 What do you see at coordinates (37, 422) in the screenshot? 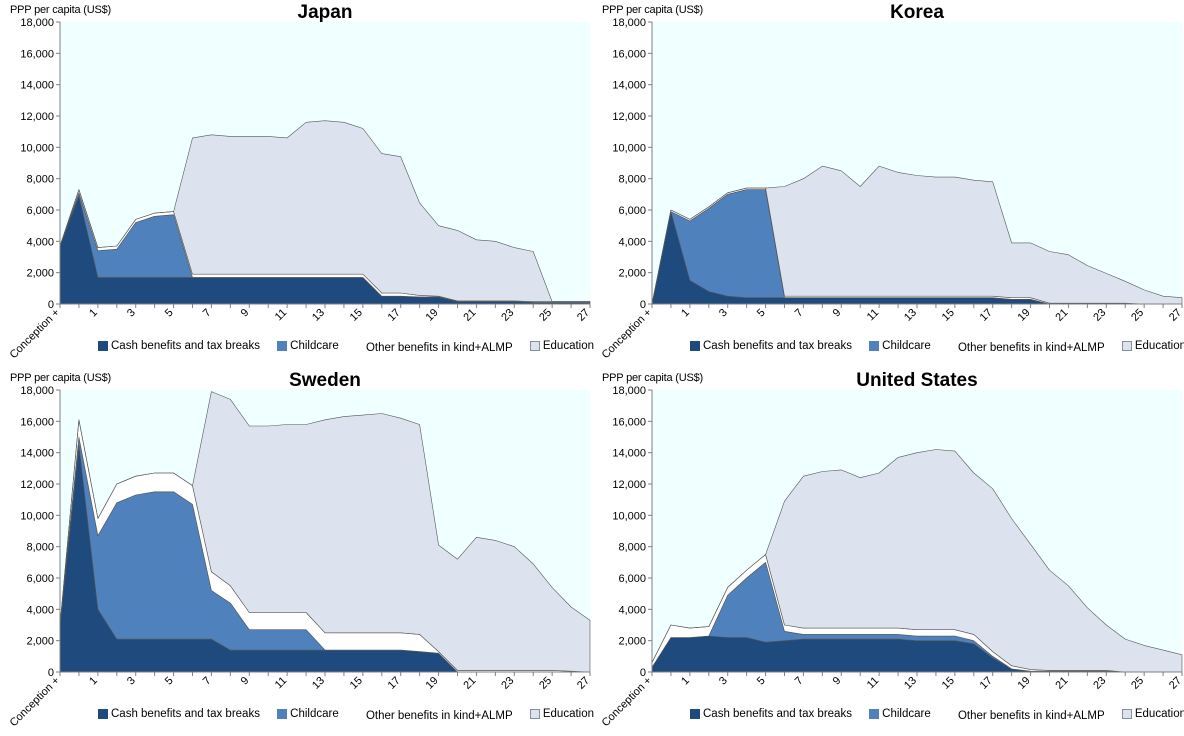
I see `y-tick-label: 16,000` at bounding box center [37, 422].